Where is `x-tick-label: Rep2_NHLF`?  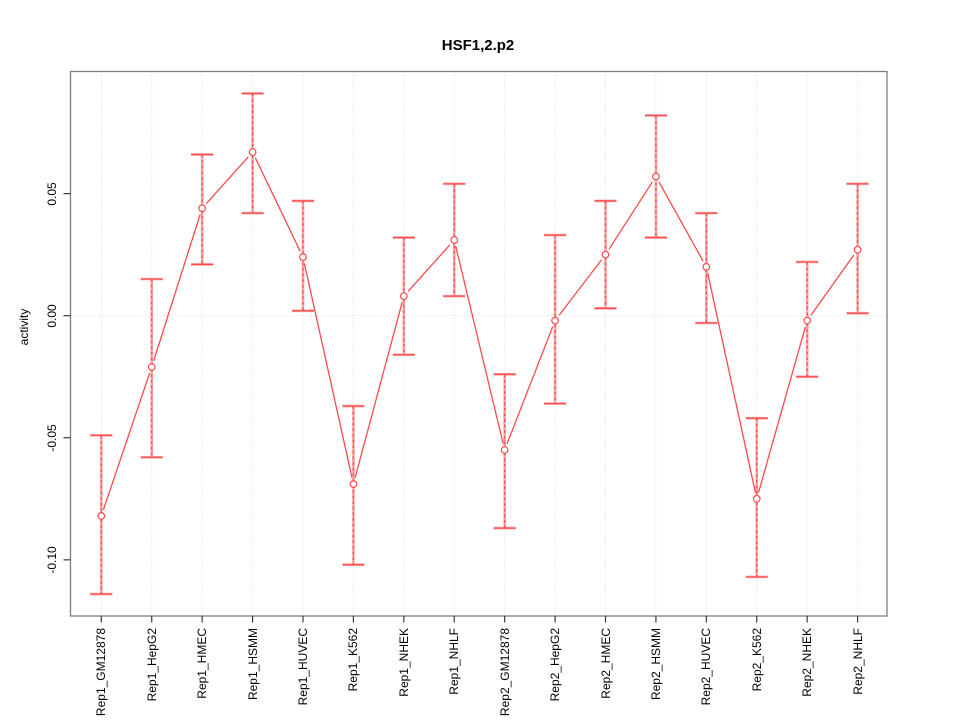
x-tick-label: Rep2_NHLF is located at coordinates (857, 661).